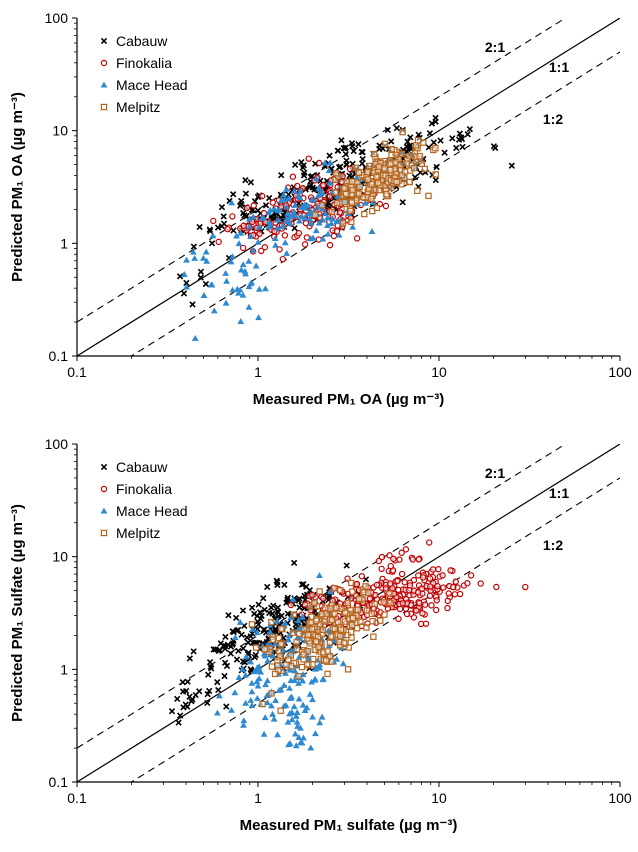 The image size is (638, 852). Describe the element at coordinates (142, 467) in the screenshot. I see `legend-label: Cabauw` at that location.